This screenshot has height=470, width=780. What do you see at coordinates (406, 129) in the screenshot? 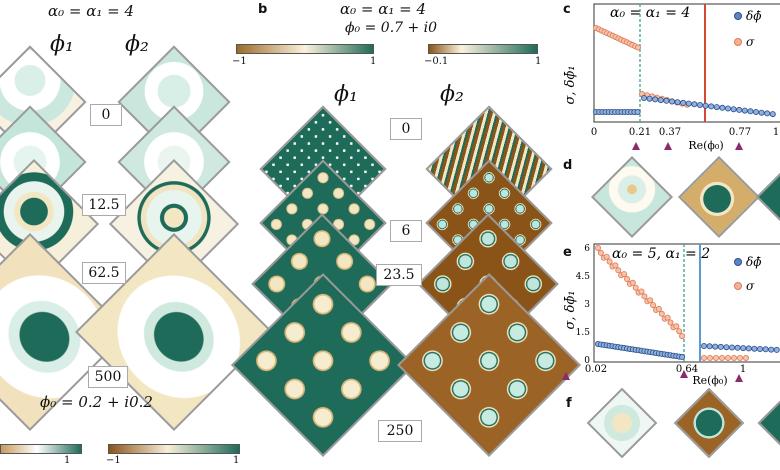
I see `panel-b-time-0: 0` at bounding box center [406, 129].